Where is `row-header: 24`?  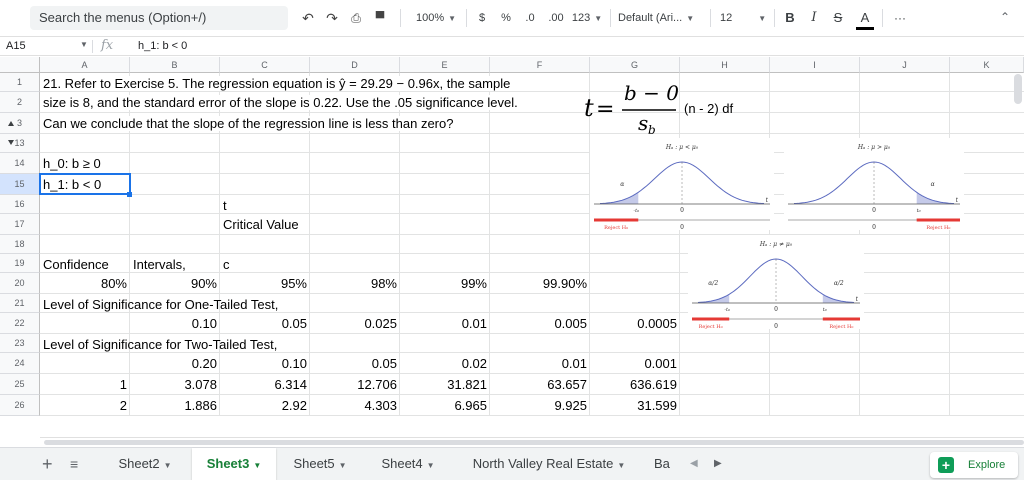 row-header: 24 is located at coordinates (20, 363).